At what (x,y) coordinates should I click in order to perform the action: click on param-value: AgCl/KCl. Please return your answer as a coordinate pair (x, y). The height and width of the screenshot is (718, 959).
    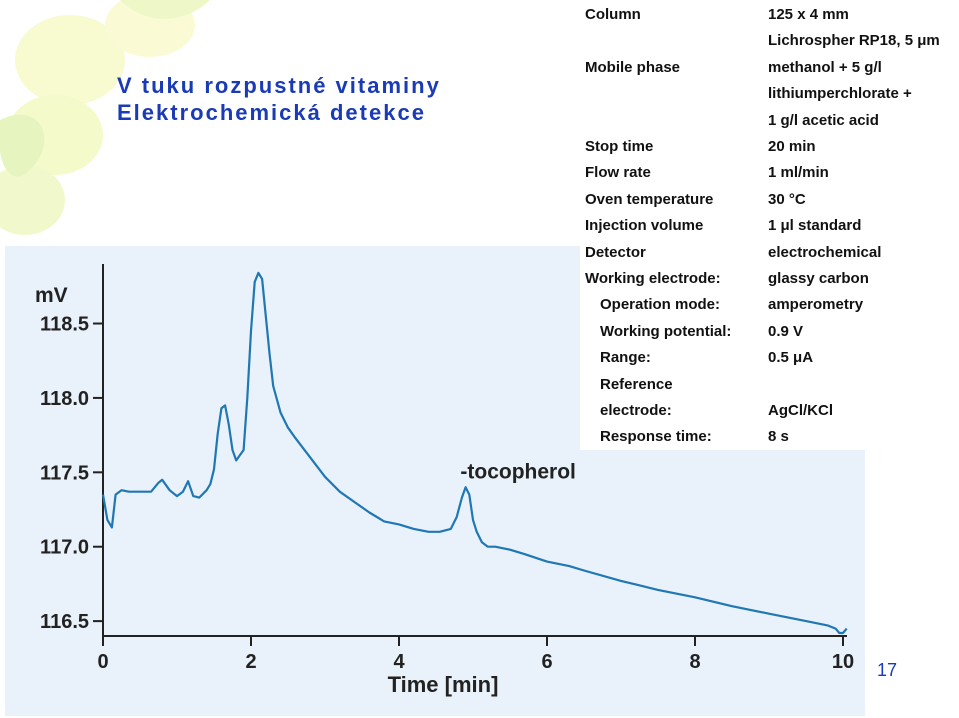
    Looking at the image, I should click on (800, 410).